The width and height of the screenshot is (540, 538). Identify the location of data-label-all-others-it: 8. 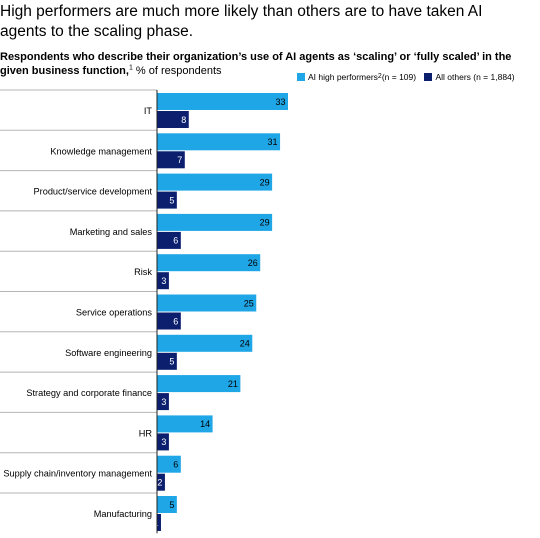
(183, 120).